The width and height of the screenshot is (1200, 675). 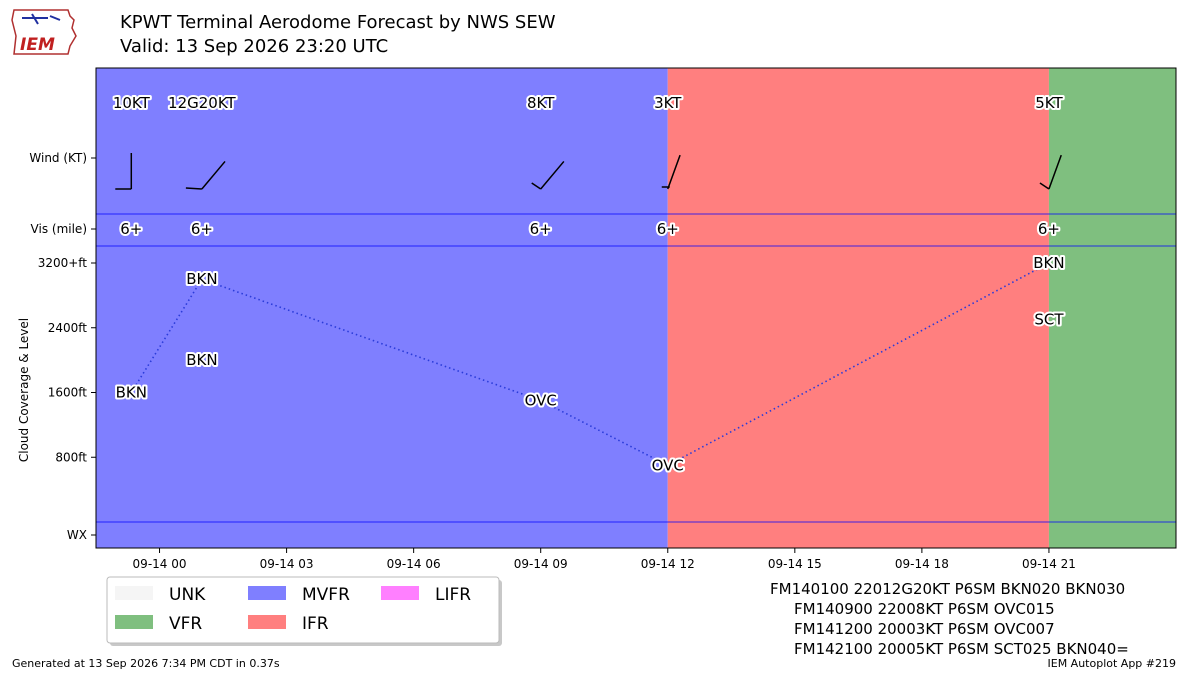 What do you see at coordinates (185, 624) in the screenshot?
I see `legend-label: VFR` at bounding box center [185, 624].